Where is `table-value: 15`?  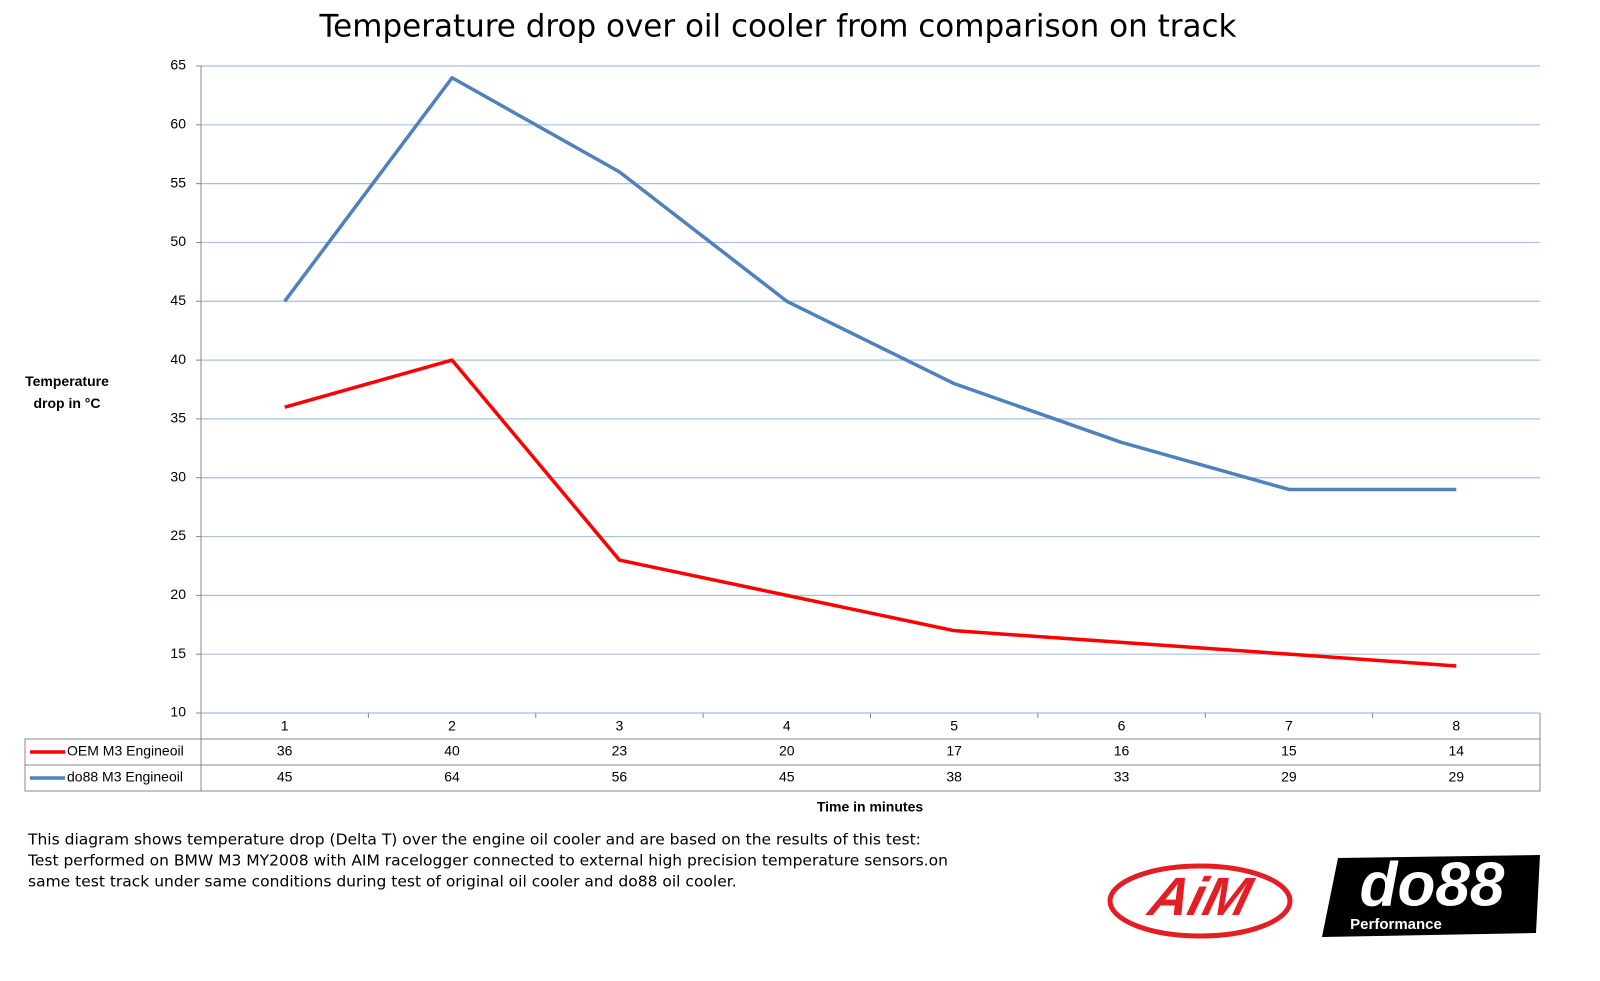 table-value: 15 is located at coordinates (1289, 751).